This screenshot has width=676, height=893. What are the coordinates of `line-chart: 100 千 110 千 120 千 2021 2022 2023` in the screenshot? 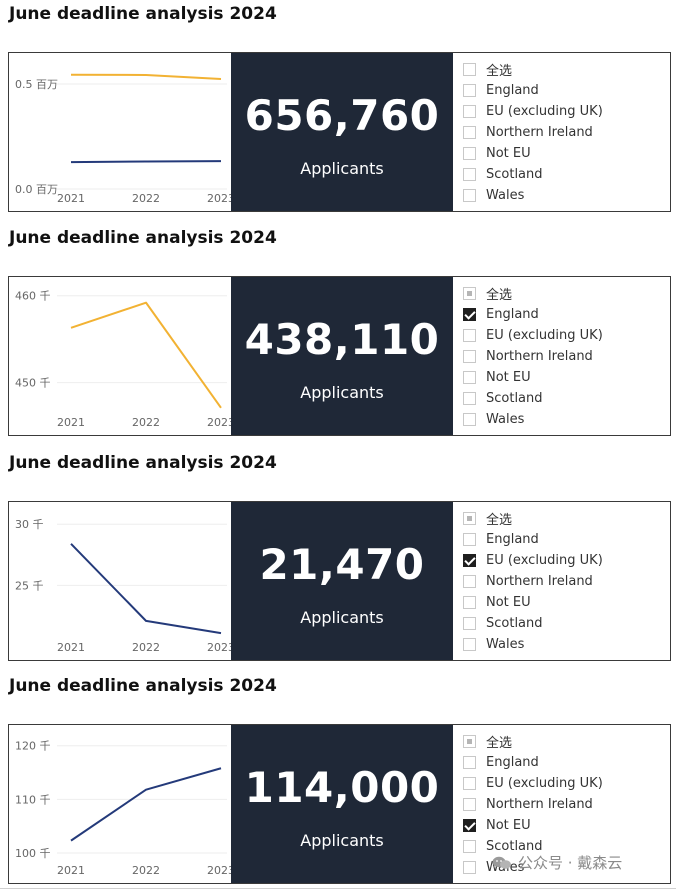 It's located at (120, 804).